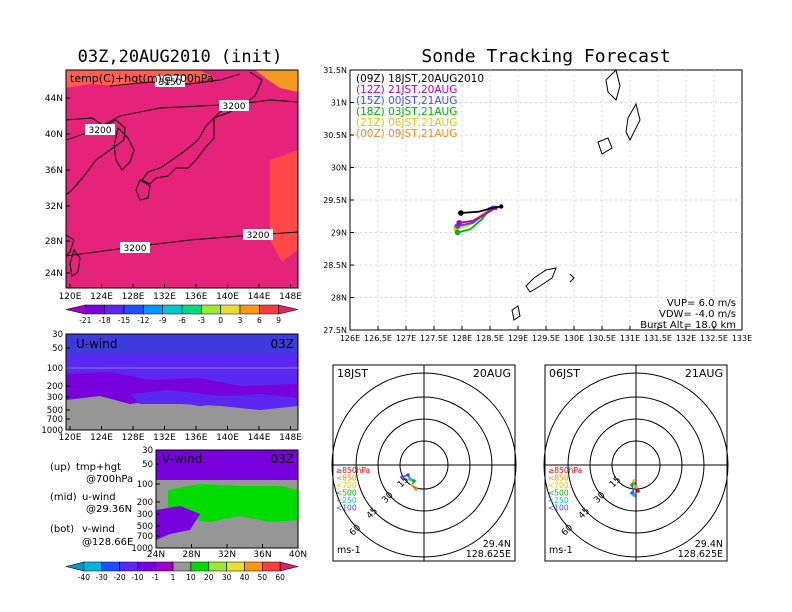 The height and width of the screenshot is (612, 792). What do you see at coordinates (124, 320) in the screenshot?
I see `colorbar-label: -15` at bounding box center [124, 320].